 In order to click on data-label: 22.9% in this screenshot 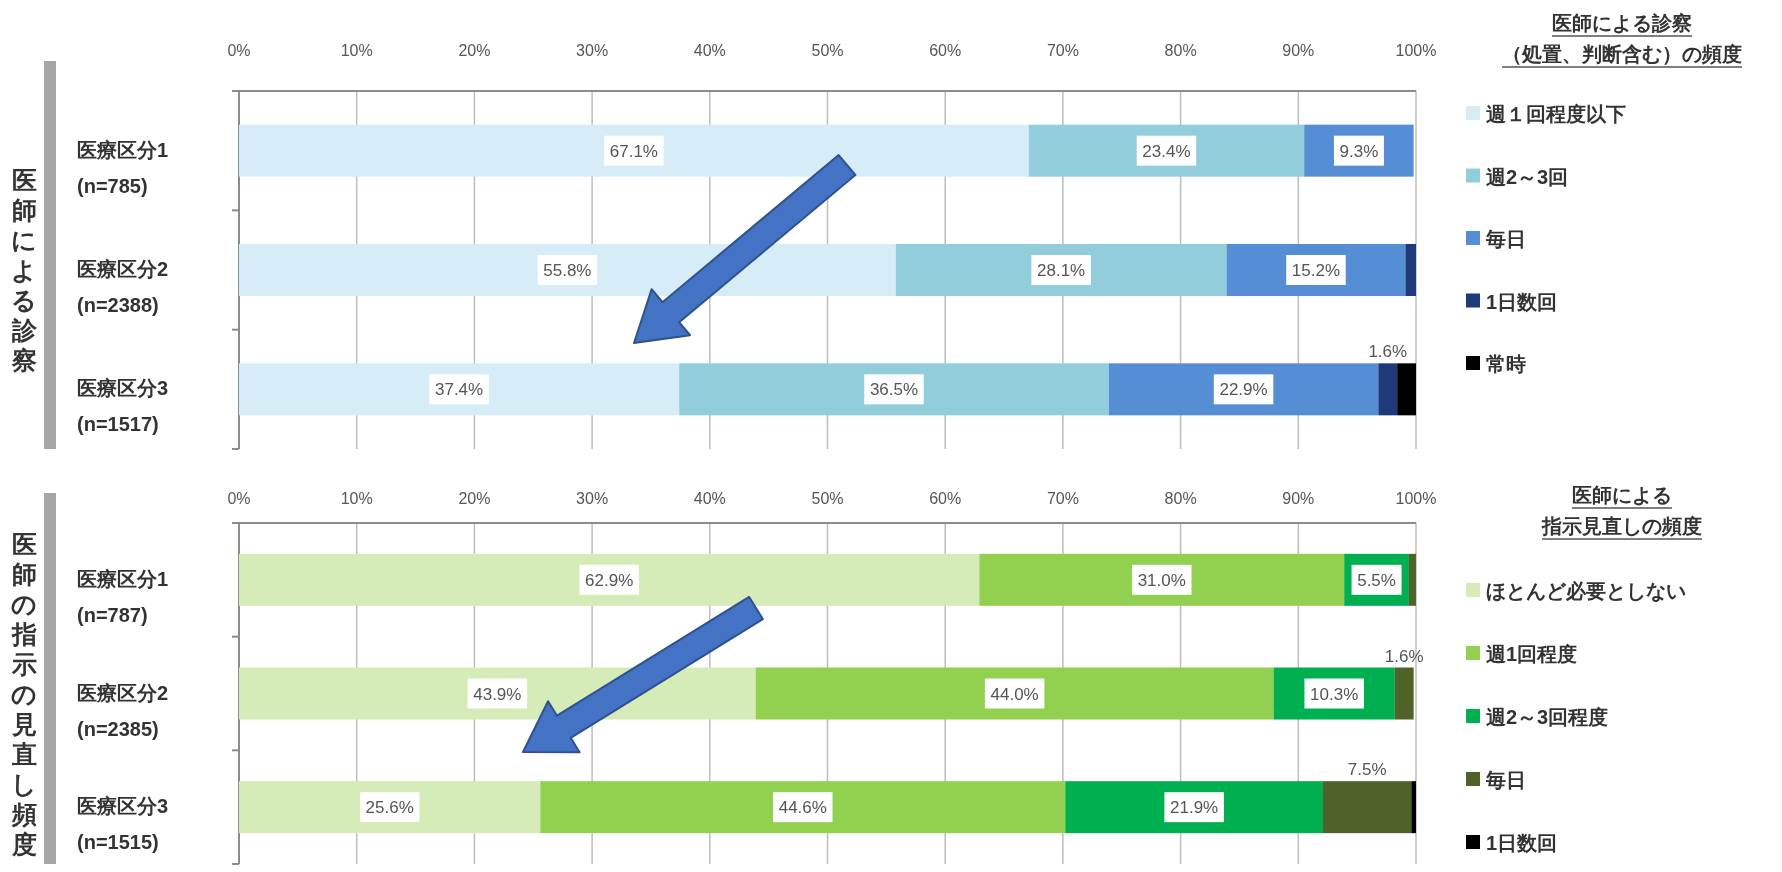, I will do `click(1243, 390)`.